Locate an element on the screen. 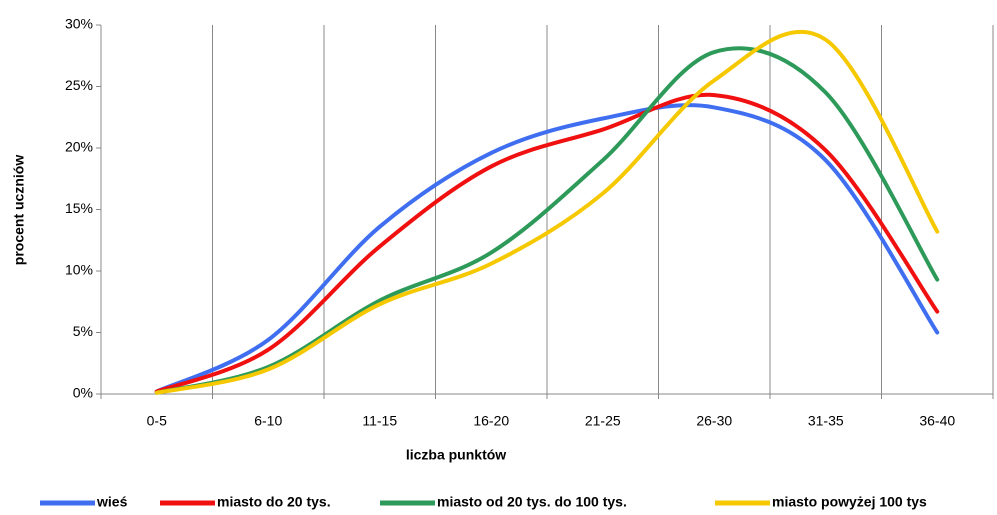  x-tick-label: 21-25 is located at coordinates (603, 421).